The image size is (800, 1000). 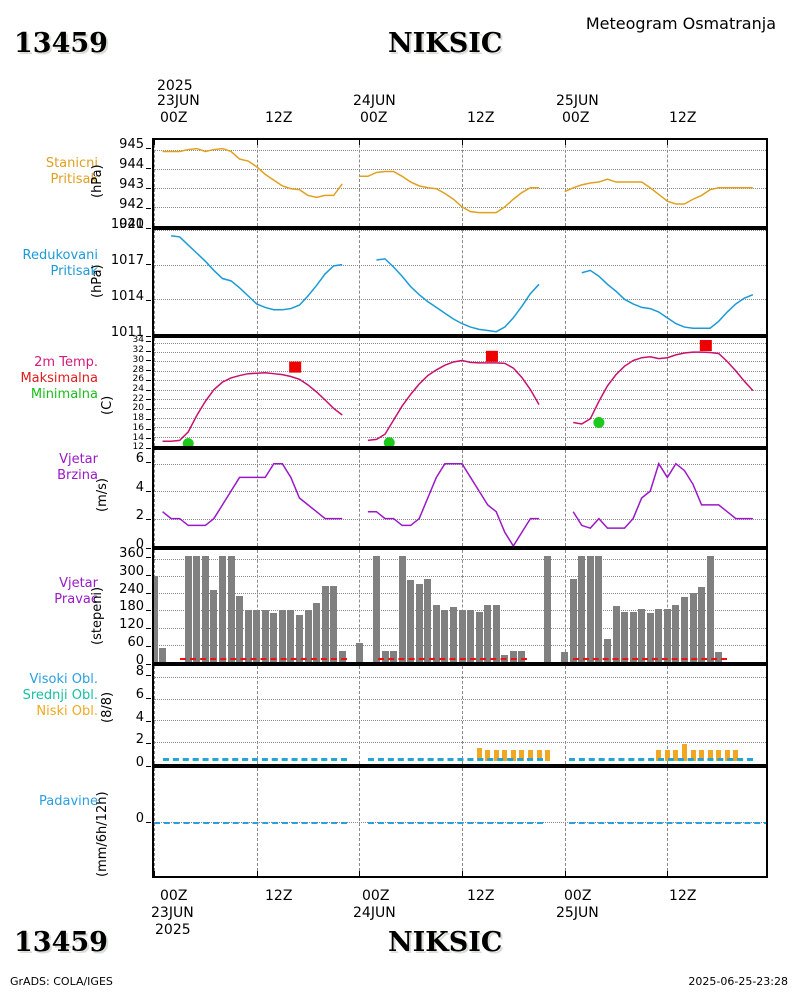 What do you see at coordinates (127, 332) in the screenshot?
I see `y-tick-label: 1011` at bounding box center [127, 332].